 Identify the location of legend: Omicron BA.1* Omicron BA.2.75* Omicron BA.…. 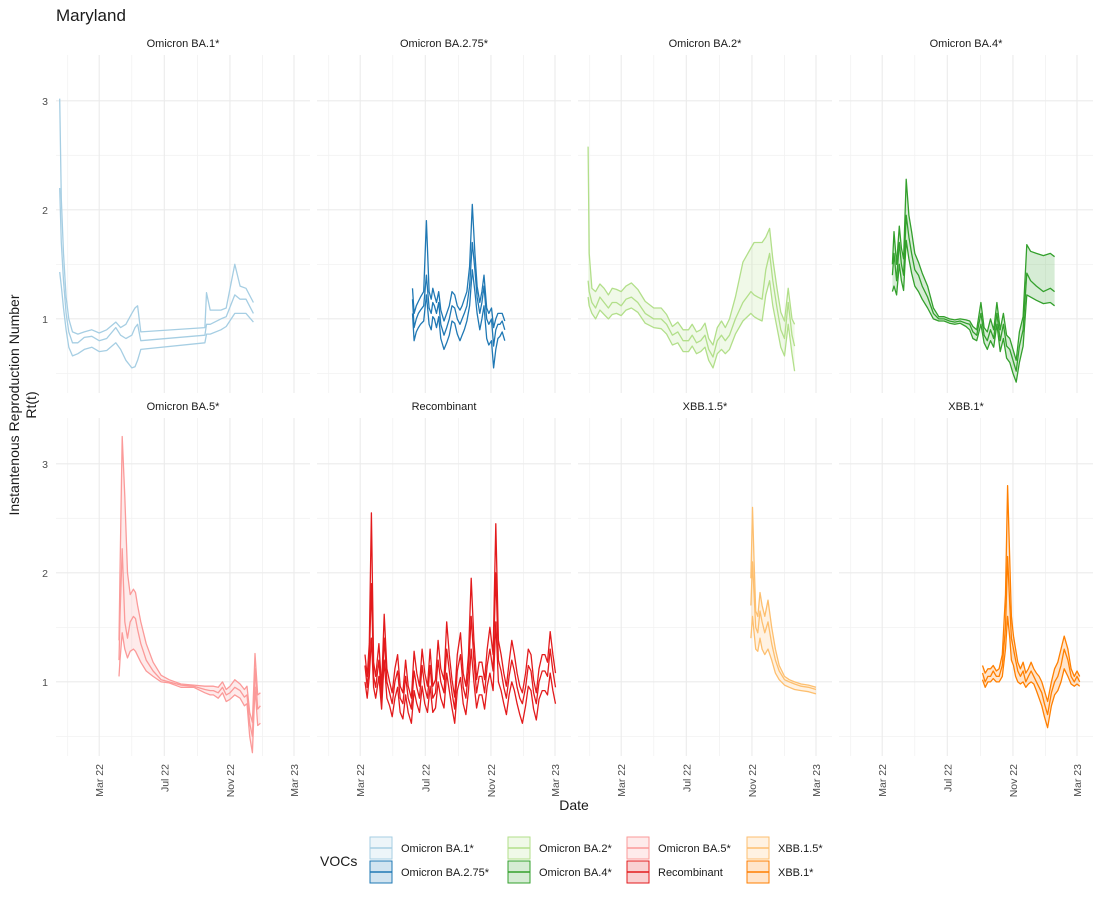
(596, 860).